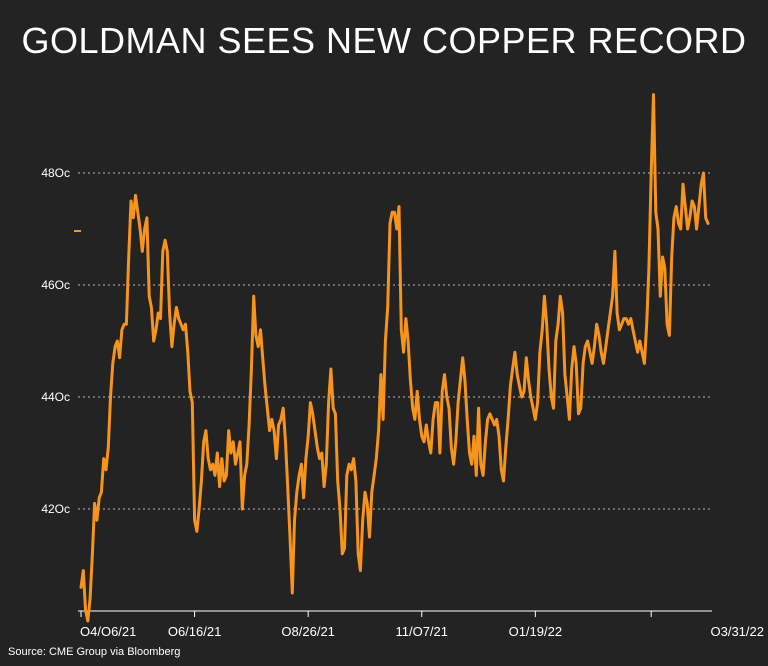 This screenshot has width=768, height=666. Describe the element at coordinates (384, 40) in the screenshot. I see `chart-title: GOLDMAN SEES NEW COPPER RECORD` at that location.